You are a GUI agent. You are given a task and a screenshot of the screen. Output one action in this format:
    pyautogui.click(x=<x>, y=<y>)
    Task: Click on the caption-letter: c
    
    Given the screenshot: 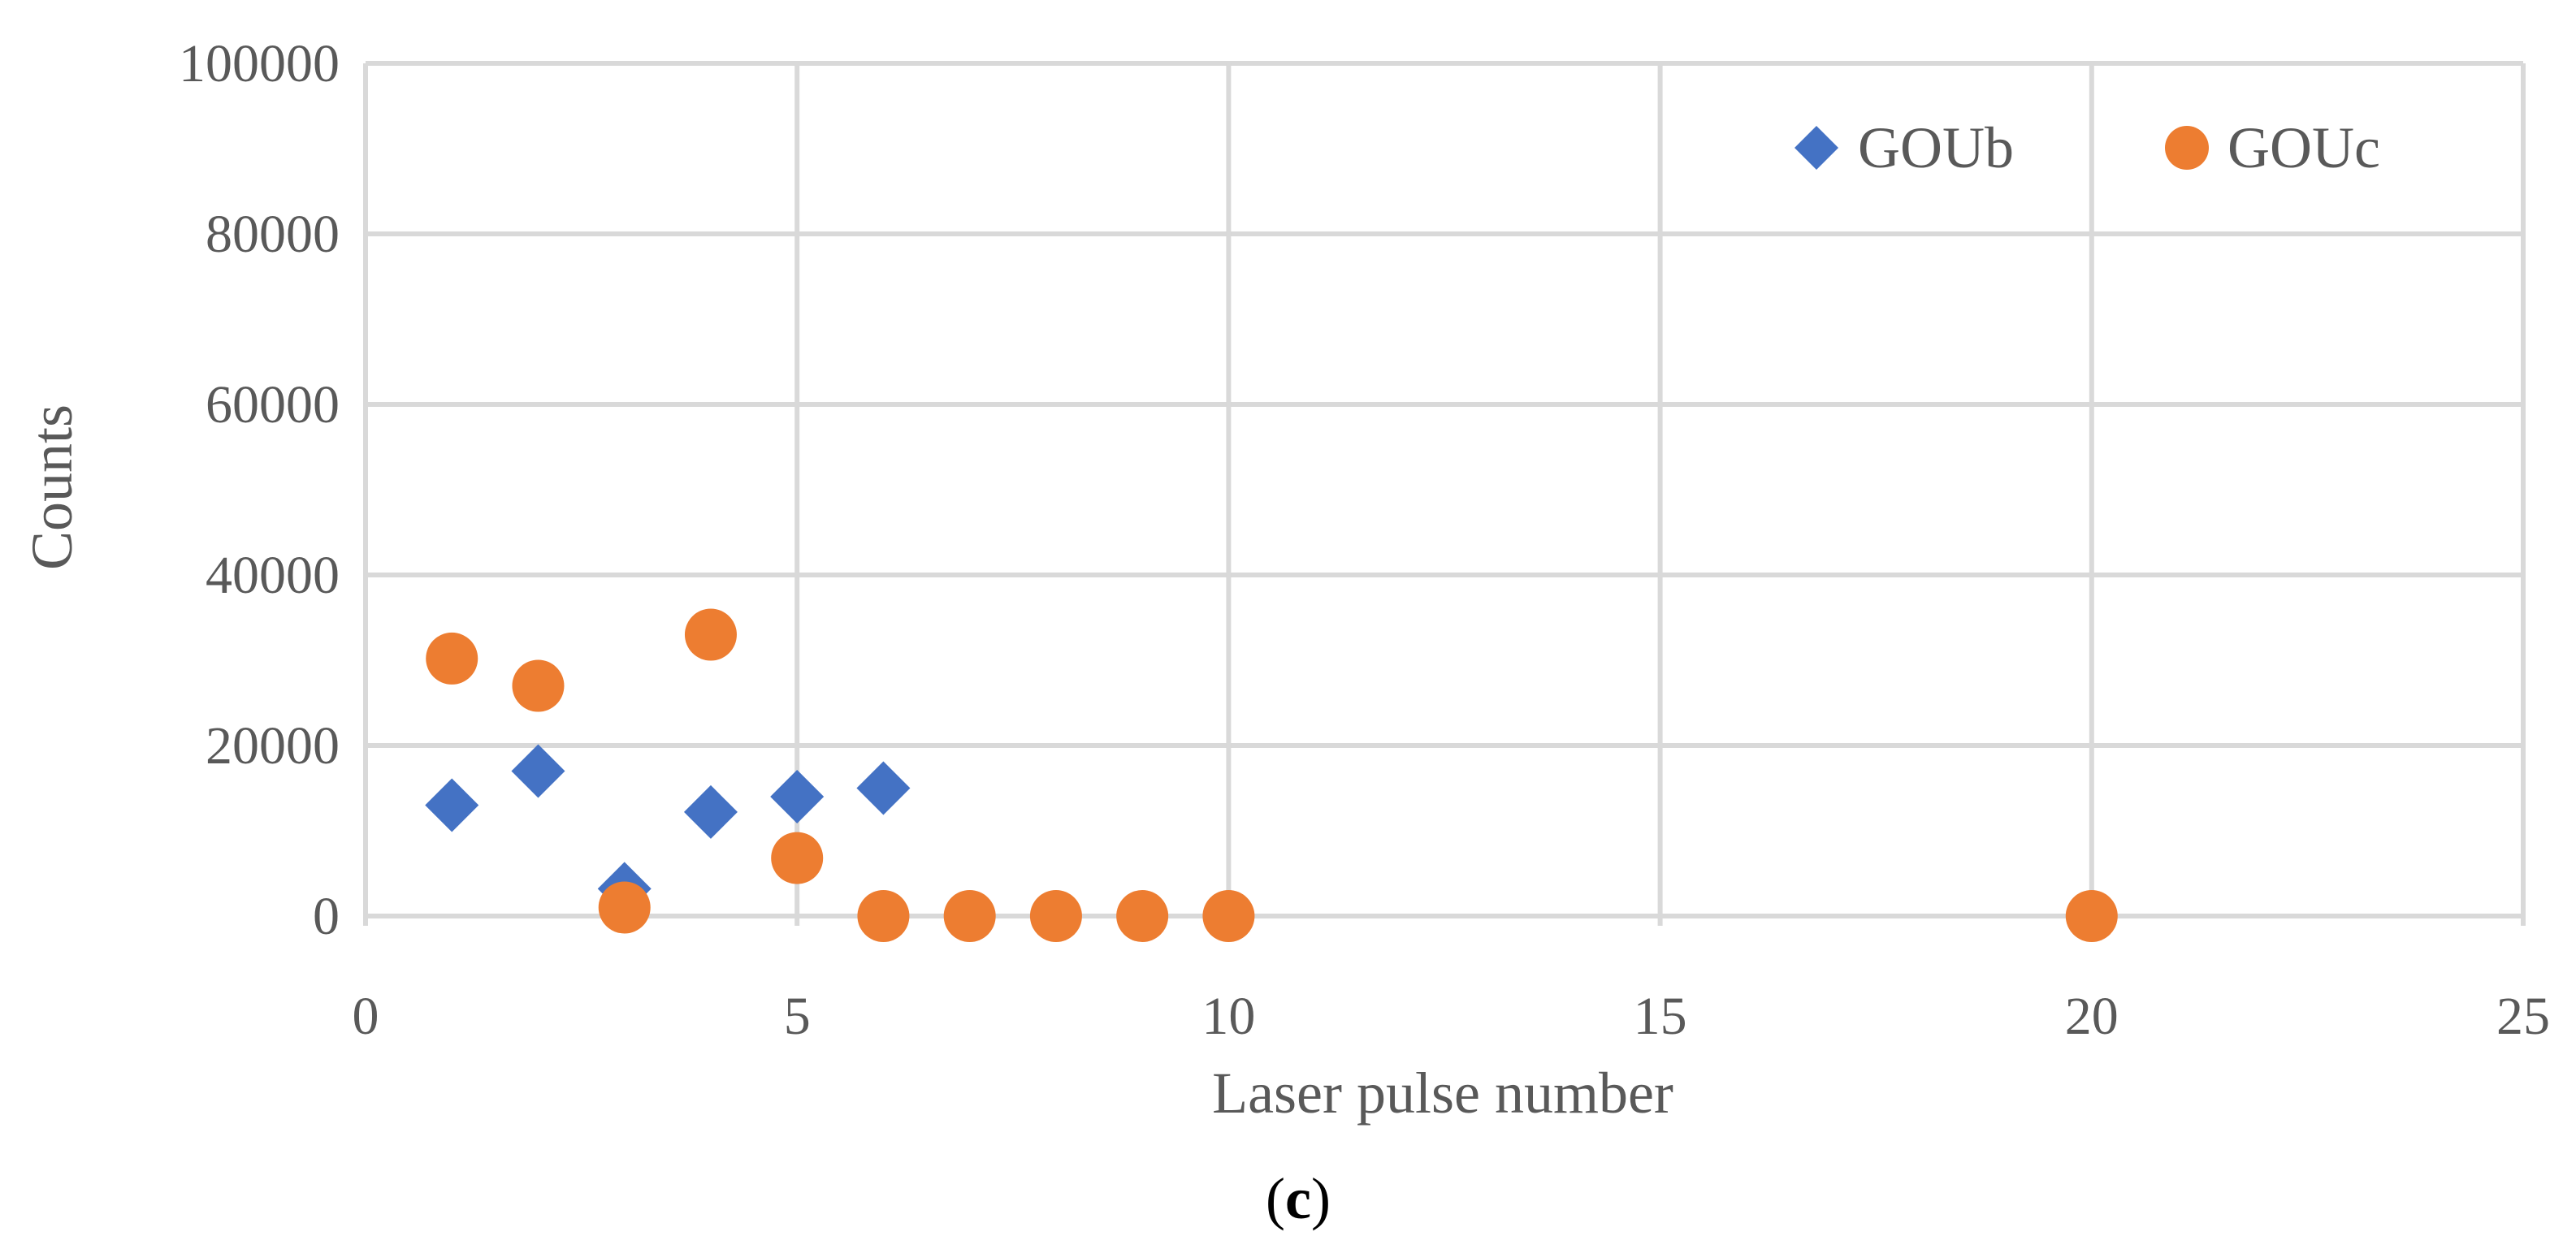 What is the action you would take?
    pyautogui.click(x=1298, y=1199)
    